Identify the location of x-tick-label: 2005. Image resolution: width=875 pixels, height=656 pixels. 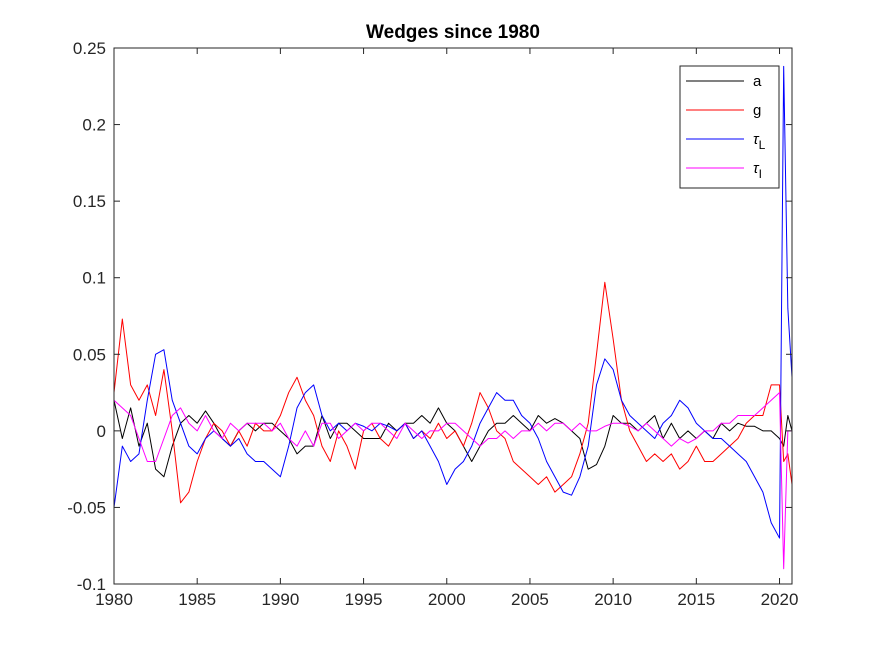
(530, 599).